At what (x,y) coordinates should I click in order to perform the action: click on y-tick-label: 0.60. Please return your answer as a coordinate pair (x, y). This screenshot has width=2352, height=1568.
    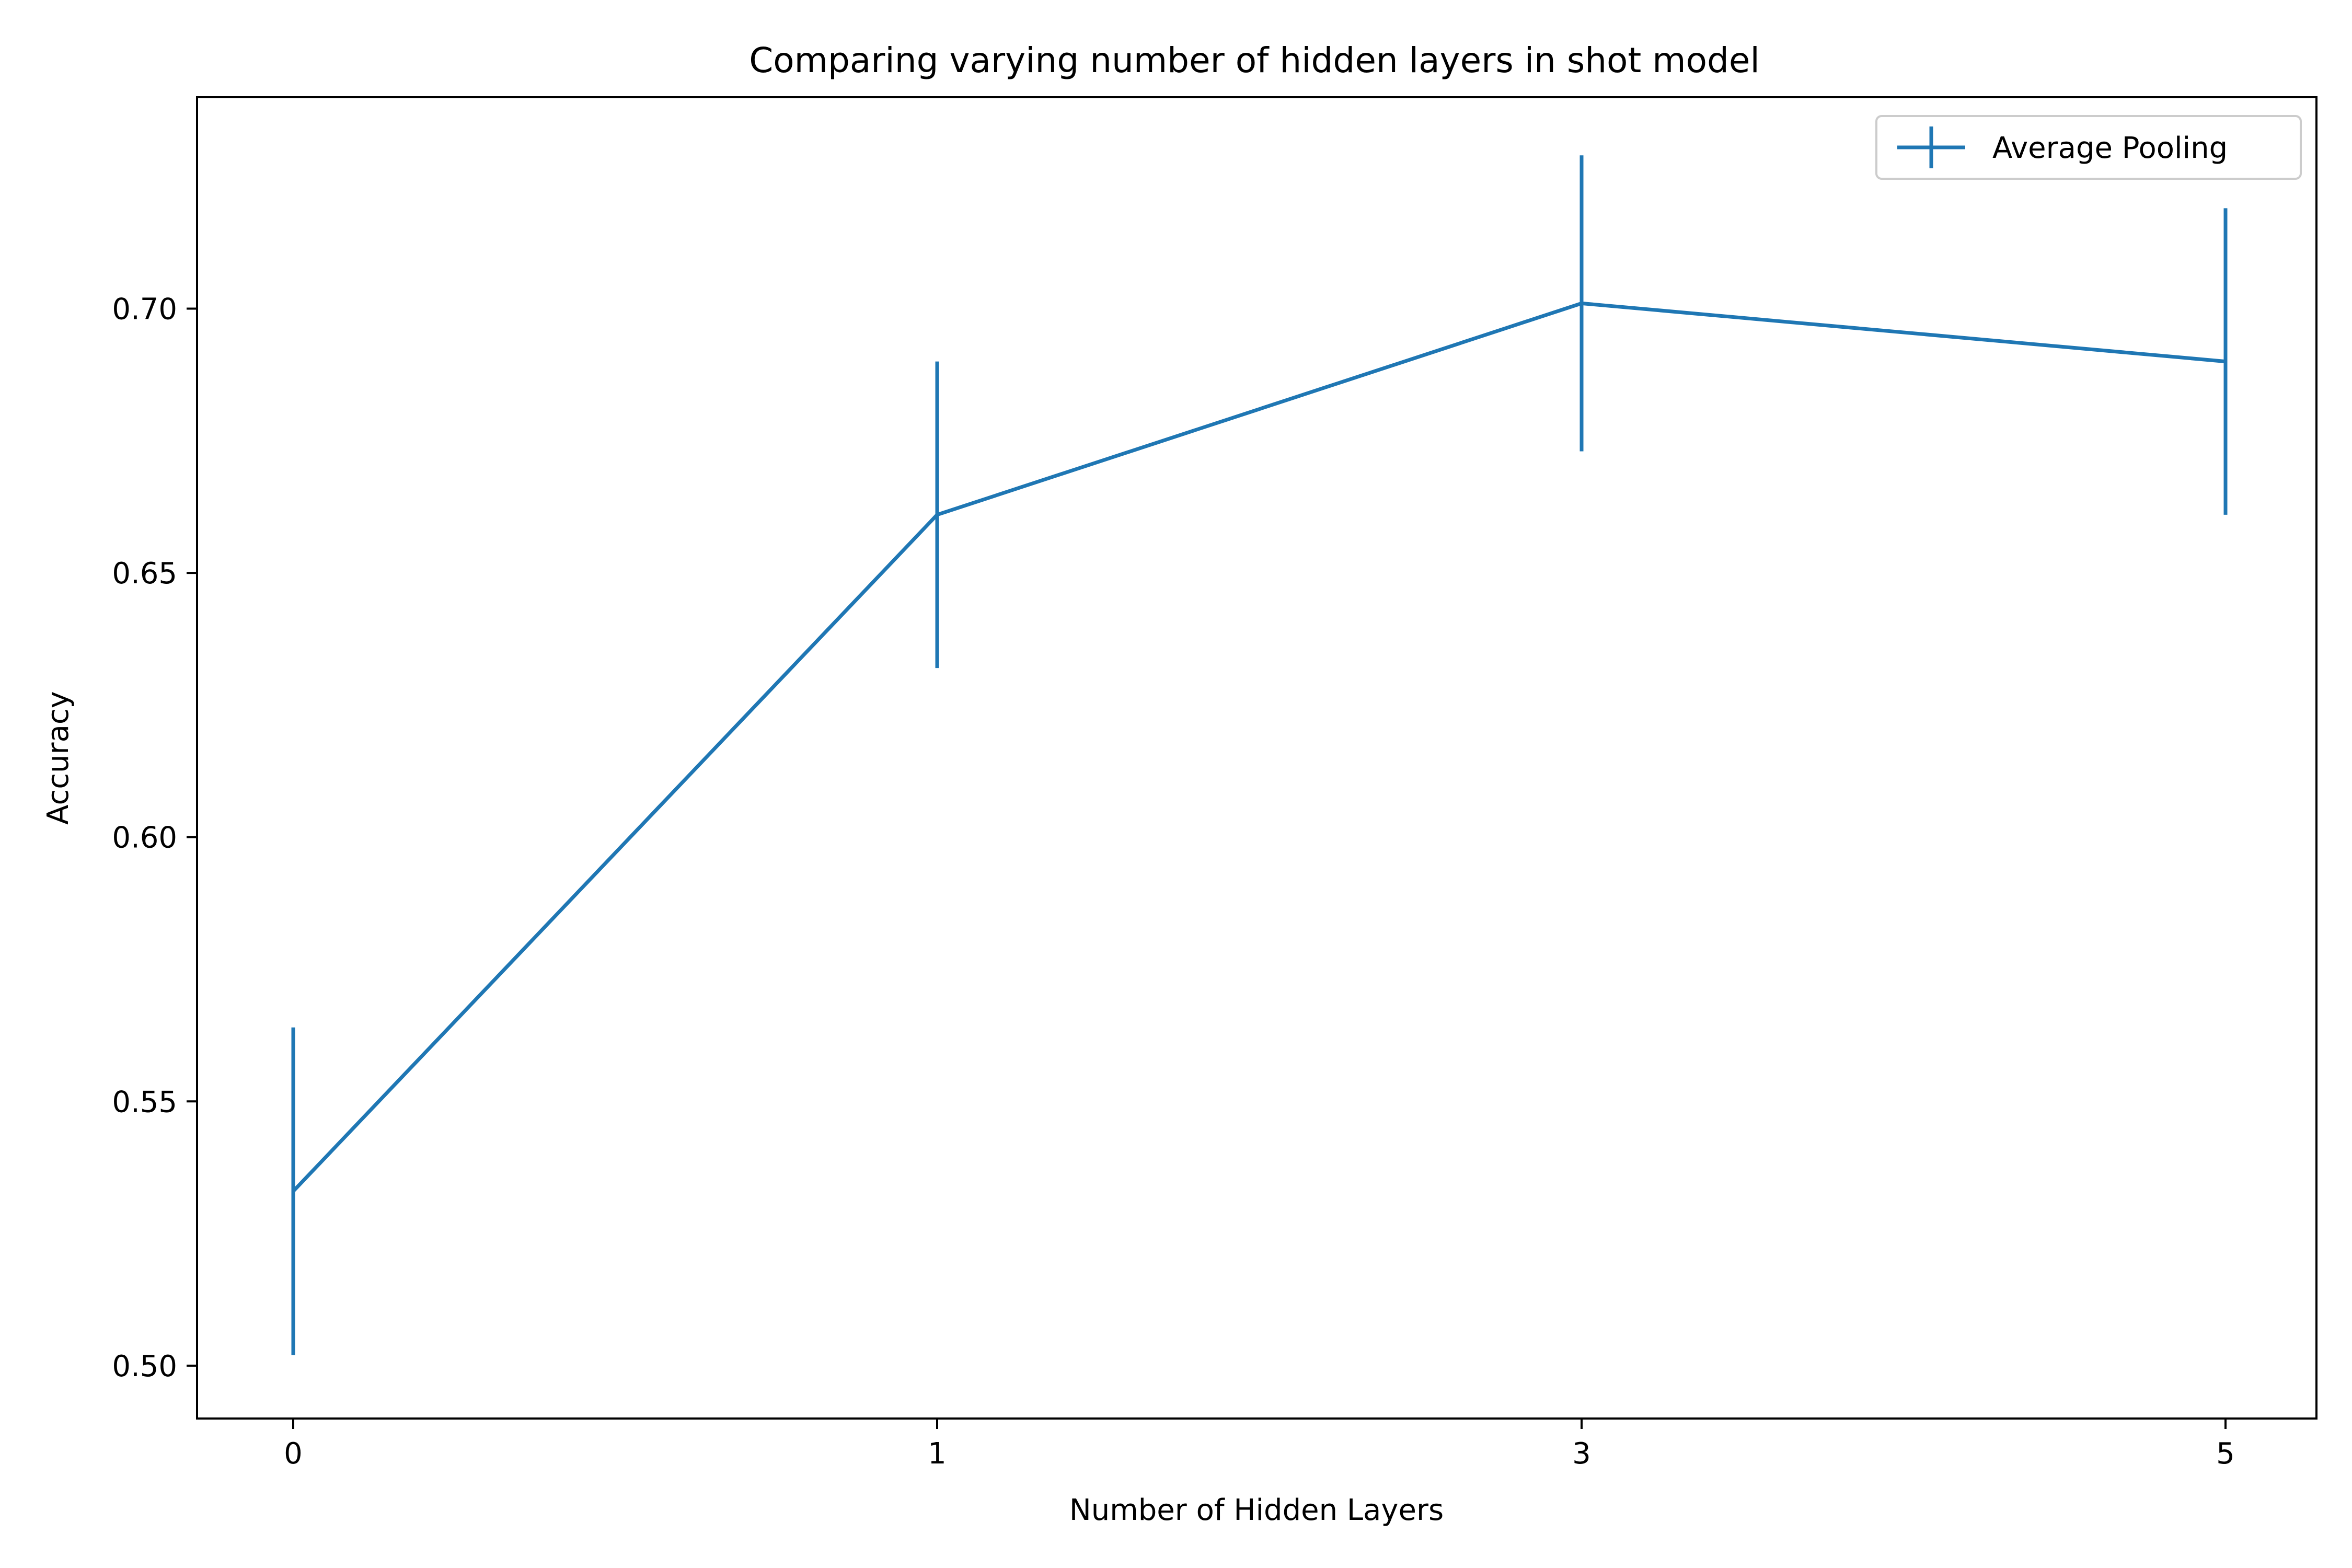
    Looking at the image, I should click on (144, 838).